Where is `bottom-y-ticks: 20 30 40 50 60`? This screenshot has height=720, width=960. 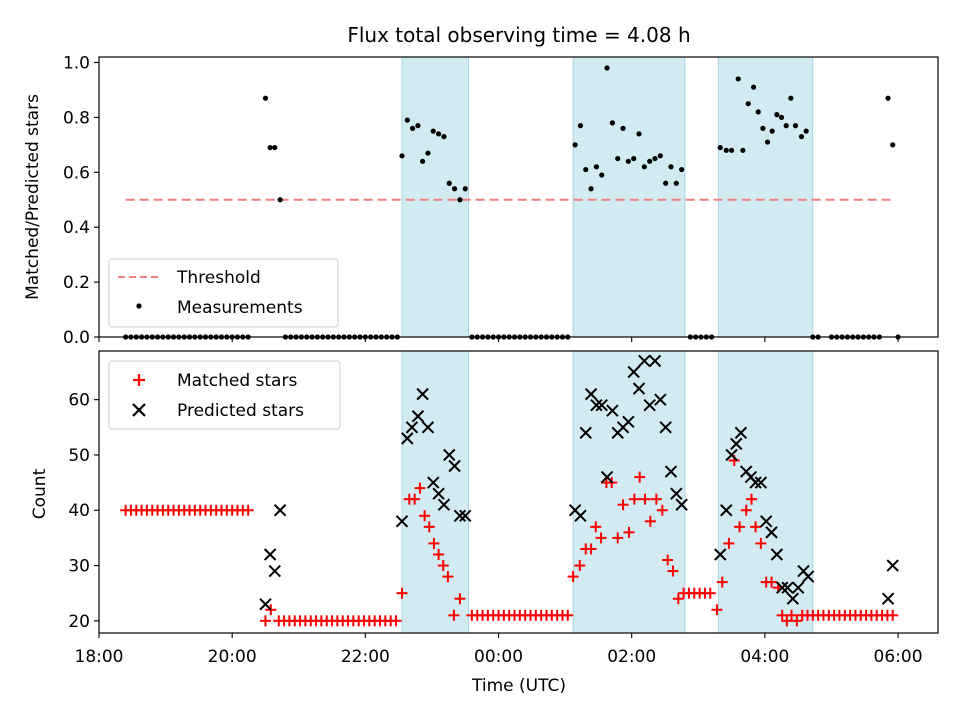 bottom-y-ticks: 20 30 40 50 60 is located at coordinates (83, 511).